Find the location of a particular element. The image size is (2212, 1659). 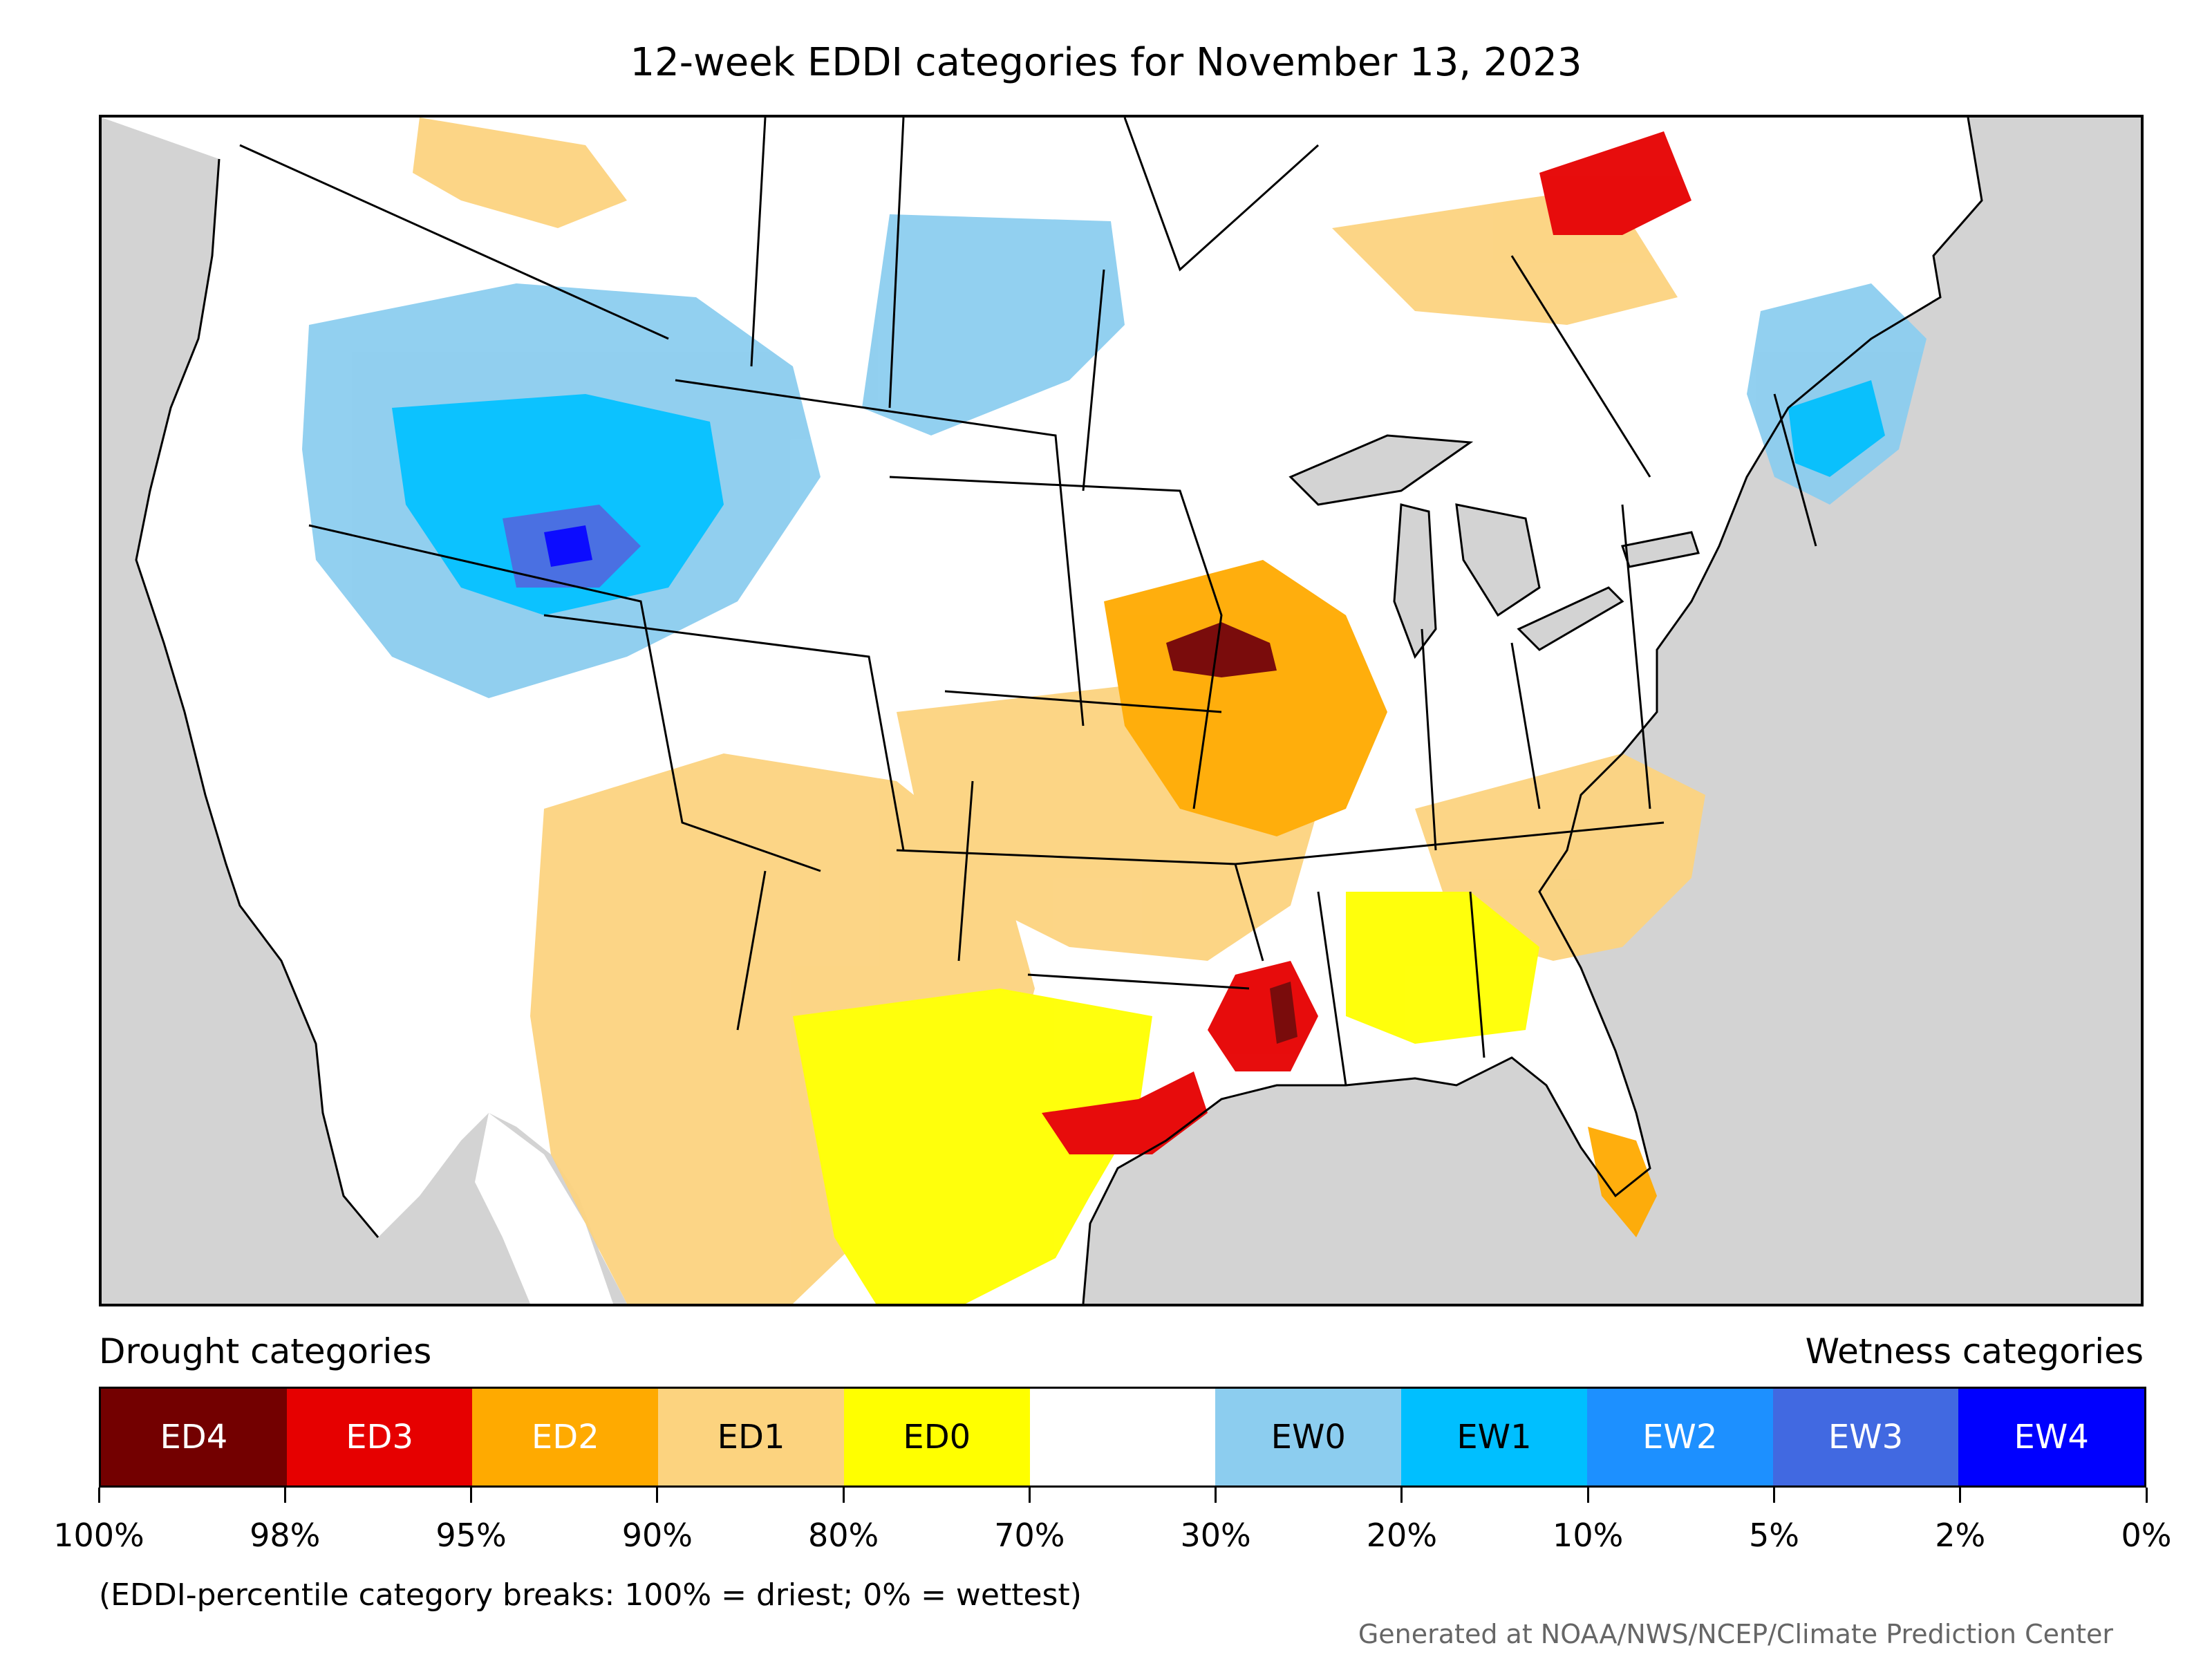

ew1-new-england is located at coordinates (1836, 428).